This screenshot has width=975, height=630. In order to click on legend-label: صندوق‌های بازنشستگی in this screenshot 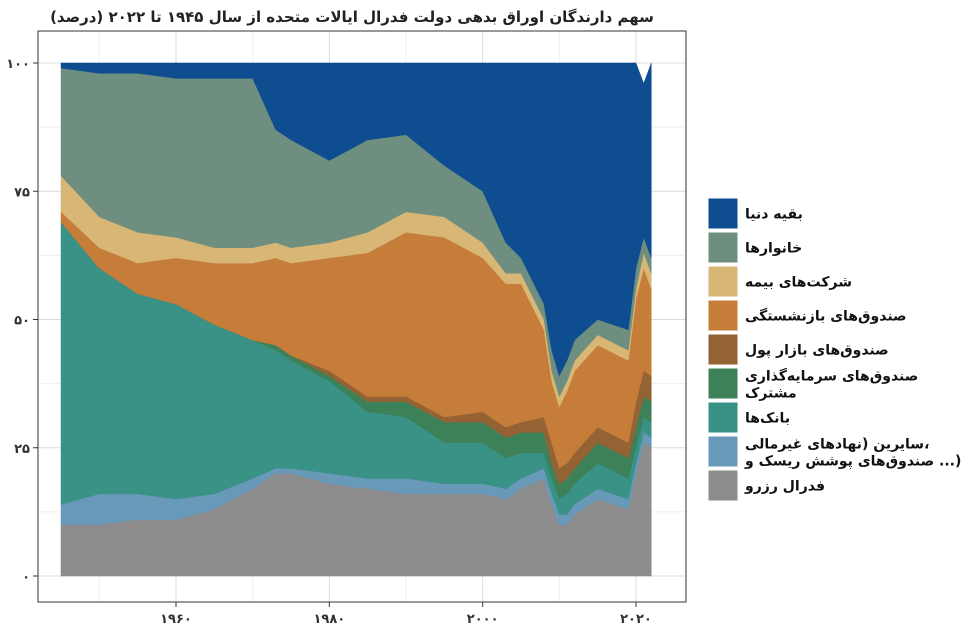, I will do `click(826, 316)`.